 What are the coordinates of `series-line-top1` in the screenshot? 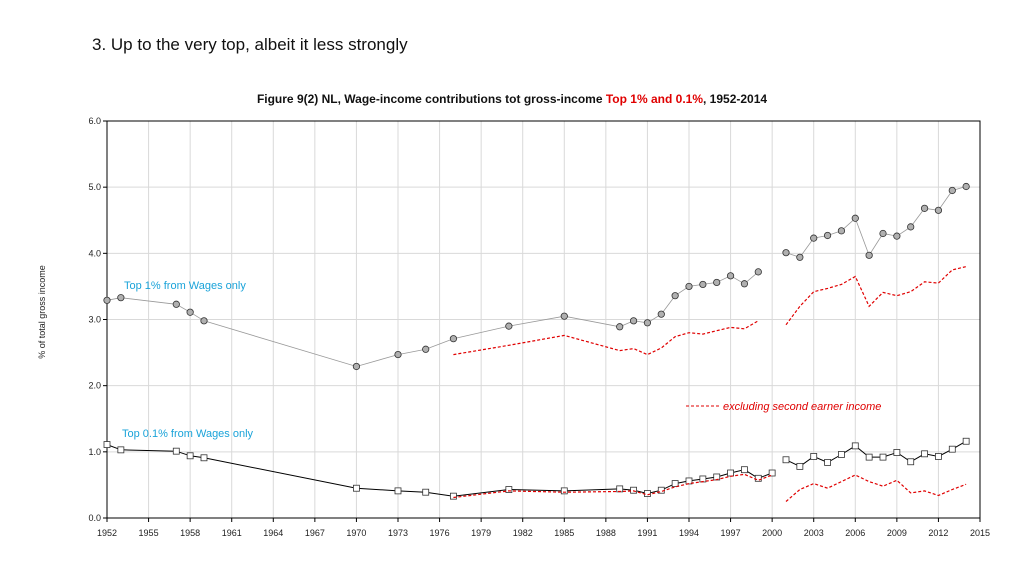 It's located at (876, 222).